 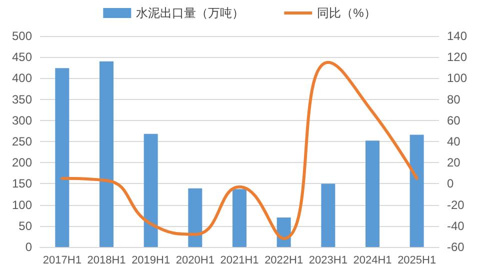 I want to click on y-tick-label: 150, so click(x=22, y=183).